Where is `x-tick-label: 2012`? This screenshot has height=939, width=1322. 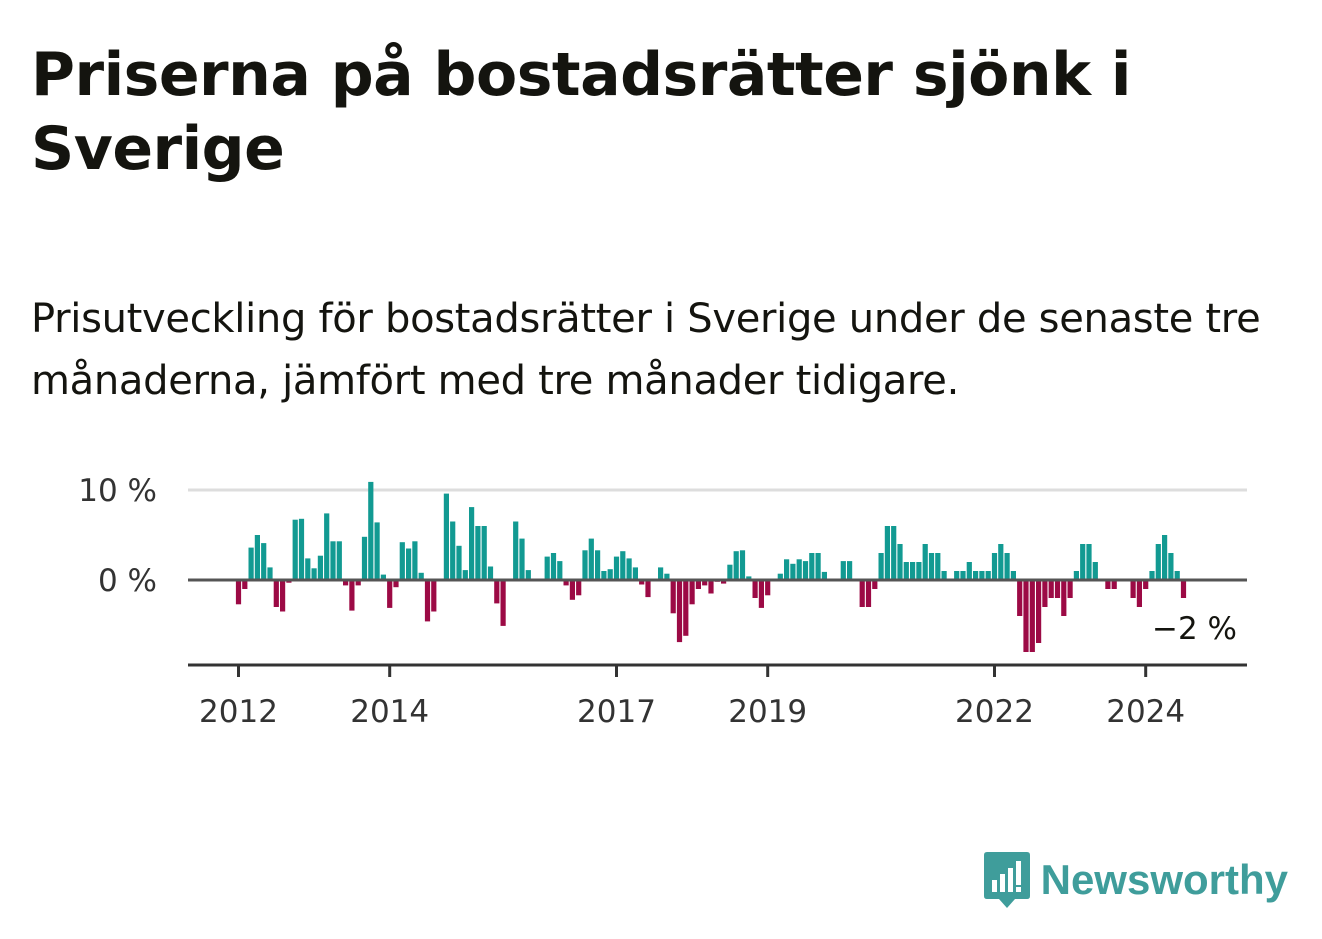 x-tick-label: 2012 is located at coordinates (238, 712).